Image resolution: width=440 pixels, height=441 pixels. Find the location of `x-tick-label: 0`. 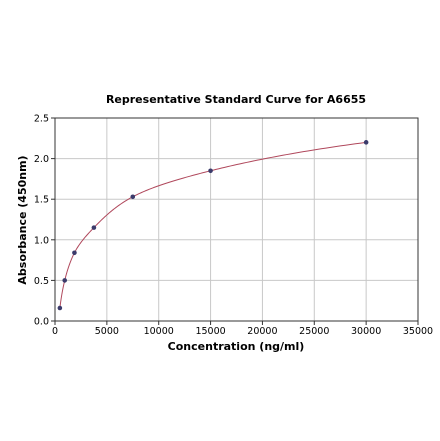

x-tick-label: 0 is located at coordinates (55, 331).